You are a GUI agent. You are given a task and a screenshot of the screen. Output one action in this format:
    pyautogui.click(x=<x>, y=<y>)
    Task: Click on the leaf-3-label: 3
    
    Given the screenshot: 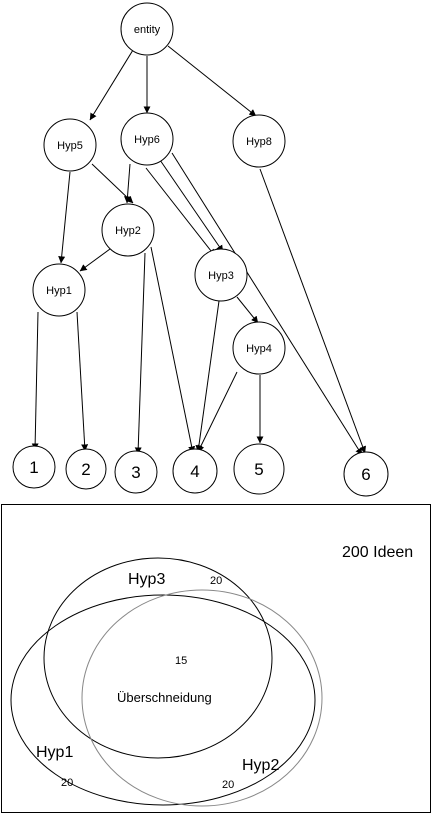 What is the action you would take?
    pyautogui.click(x=135, y=472)
    